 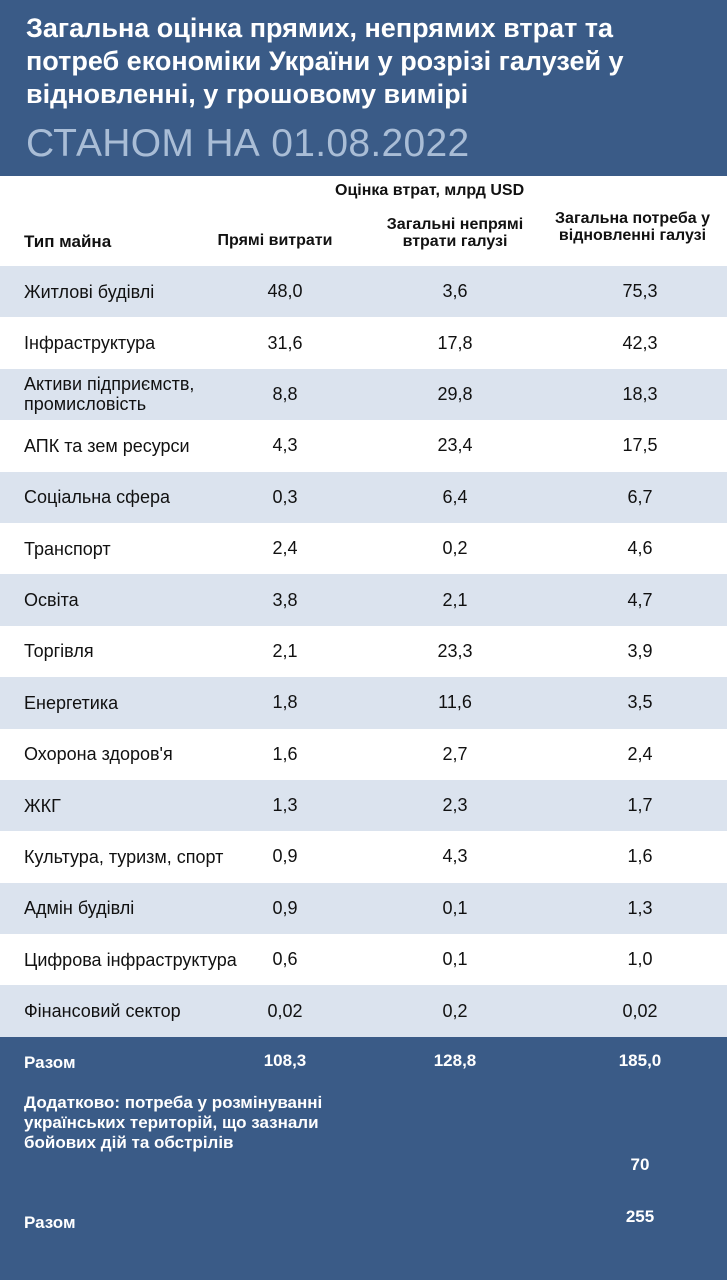 What do you see at coordinates (363, 600) in the screenshot?
I see `table-row: Освіта 3,8 2,1 4,7` at bounding box center [363, 600].